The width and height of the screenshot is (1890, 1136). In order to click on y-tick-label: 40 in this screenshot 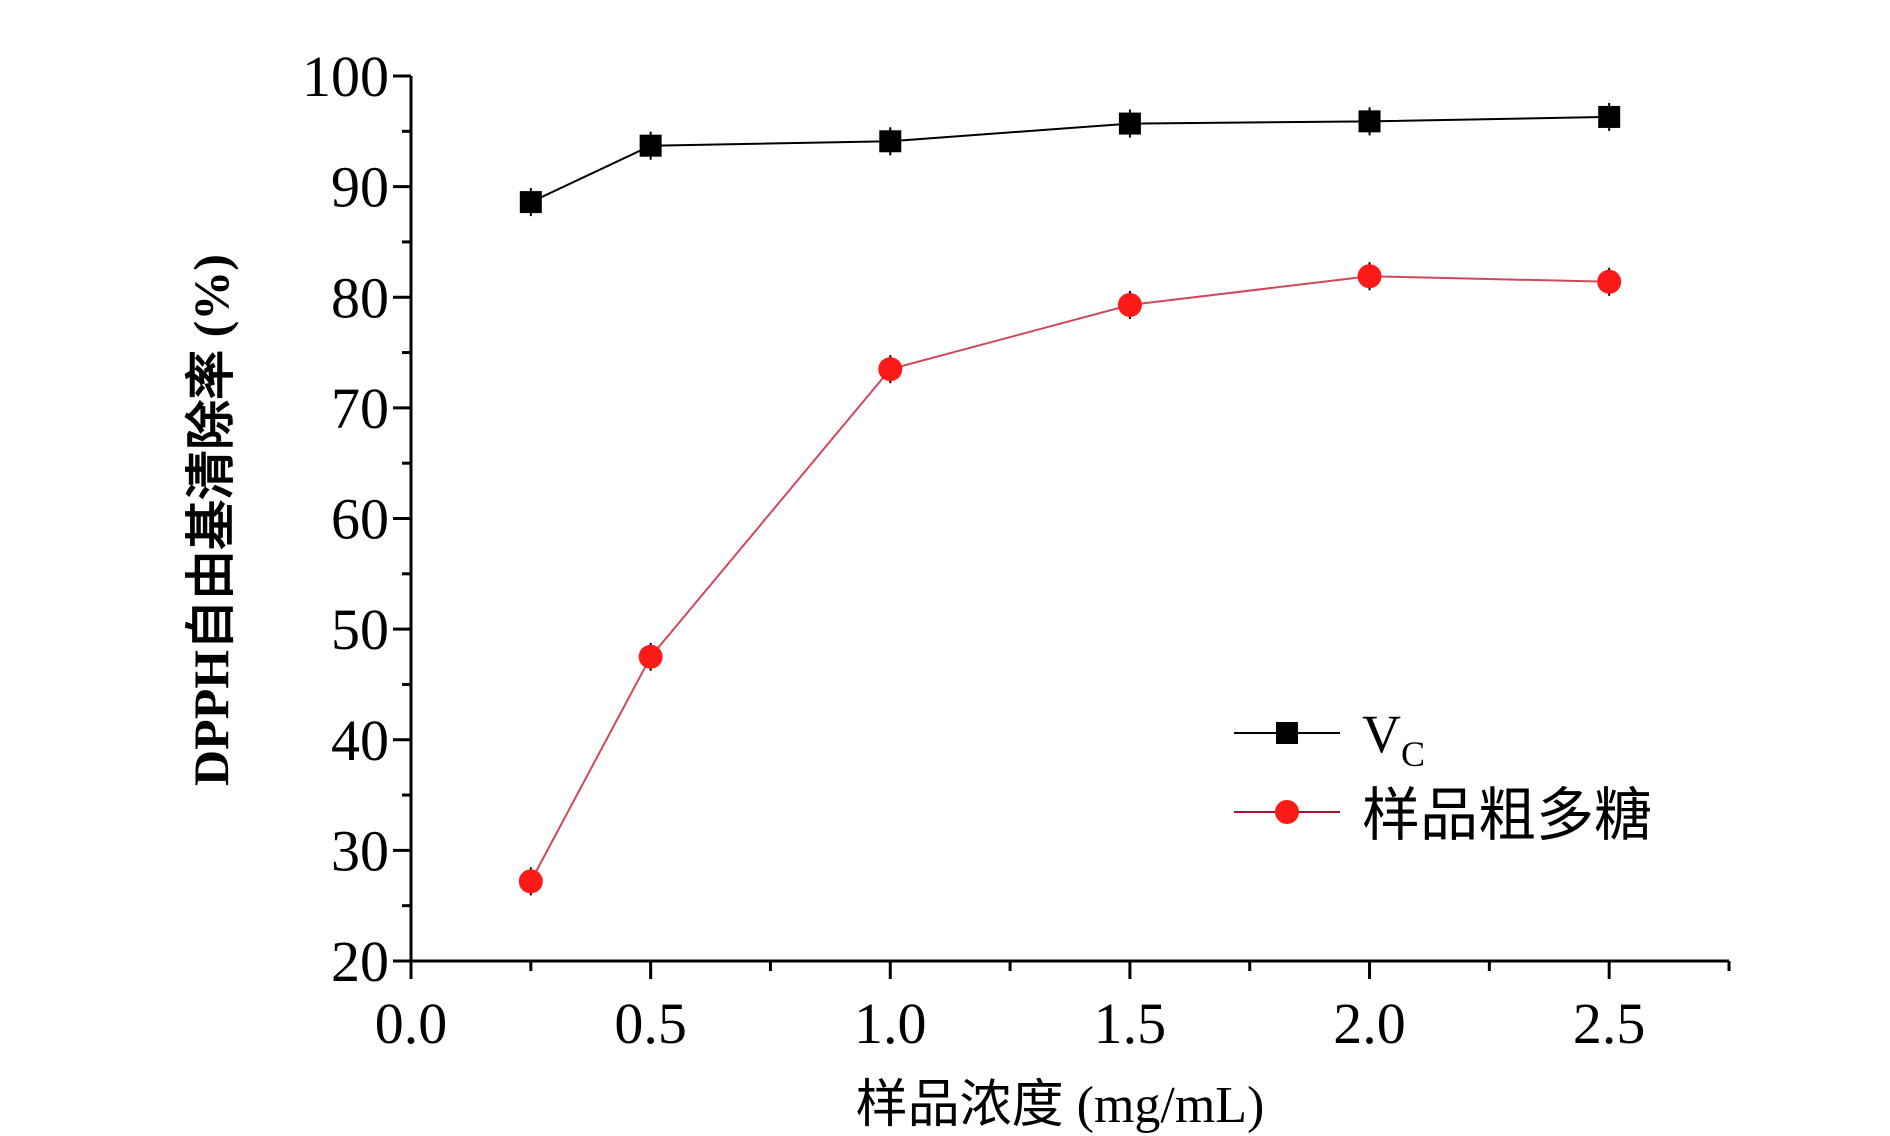, I will do `click(360, 740)`.